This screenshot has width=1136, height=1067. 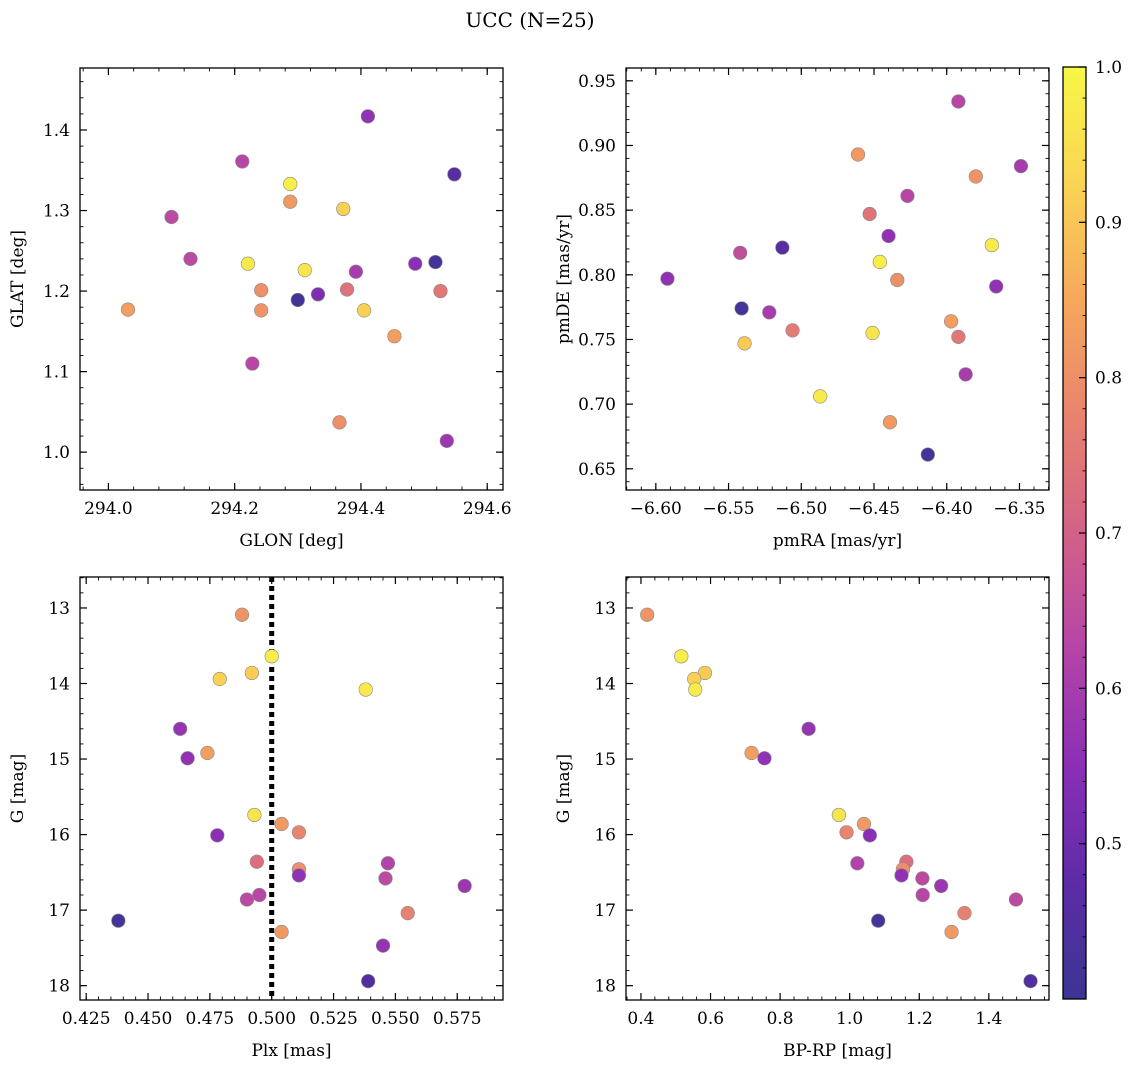 I want to click on y-tick-label: 15, so click(x=59, y=760).